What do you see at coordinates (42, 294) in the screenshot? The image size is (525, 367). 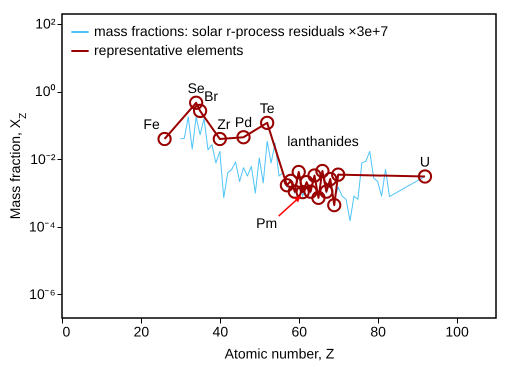 I see `y-tick-label: 10⁻⁶` at bounding box center [42, 294].